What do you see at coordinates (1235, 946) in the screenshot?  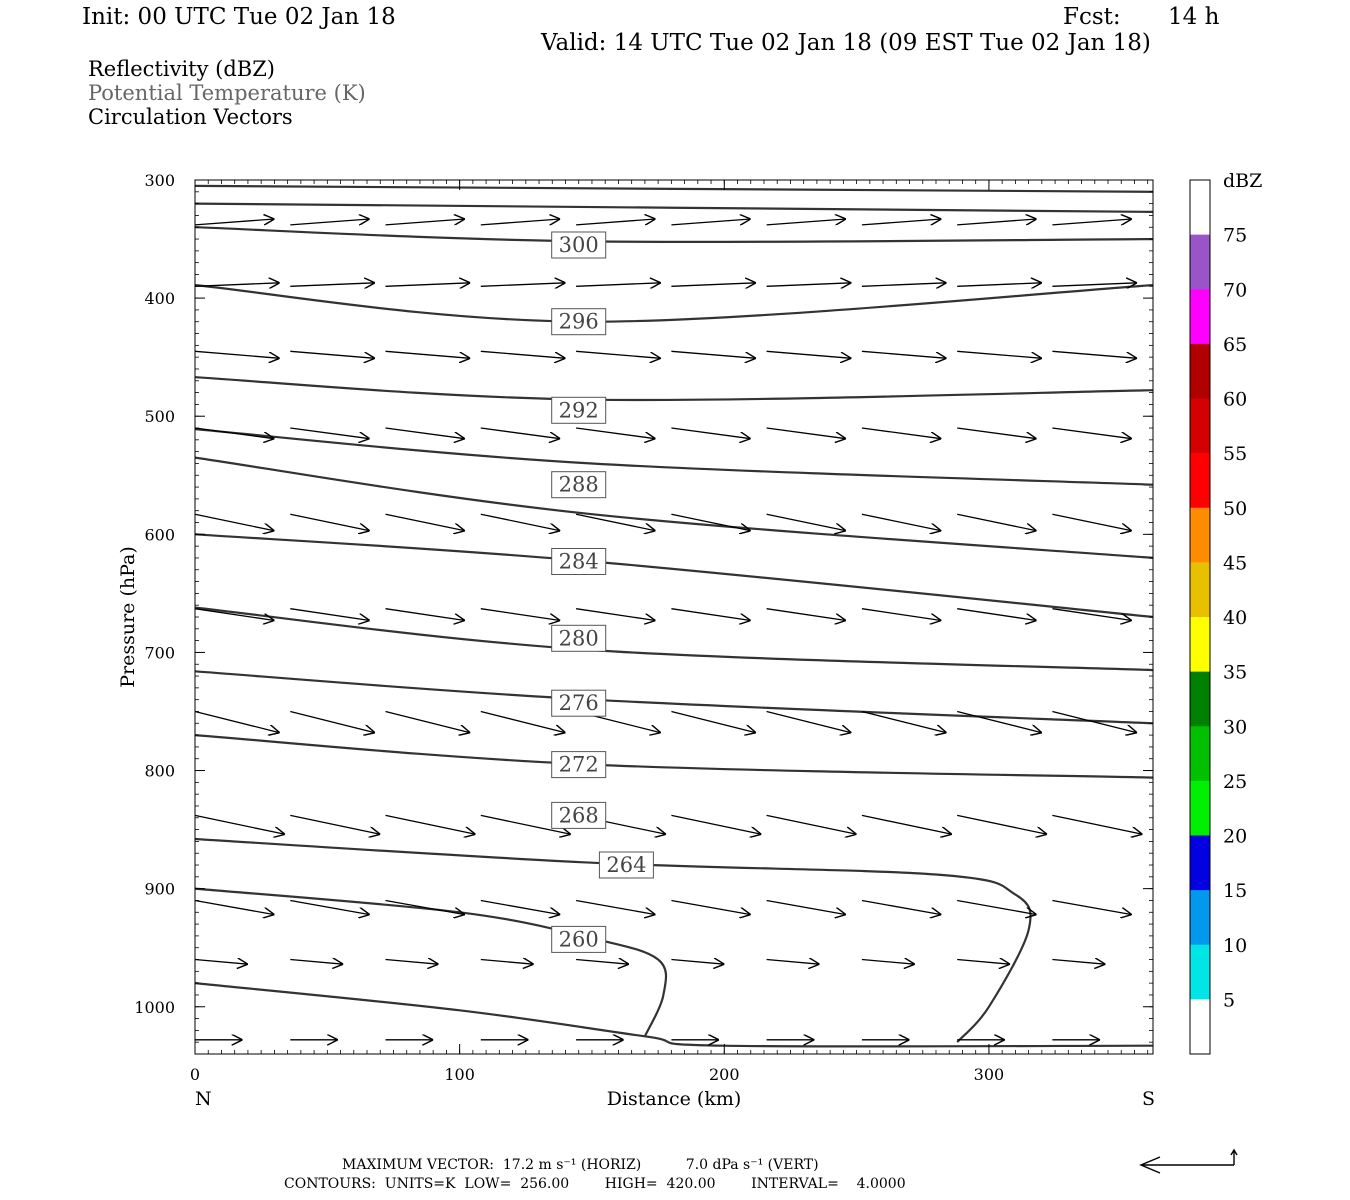 I see `colorbar-tick-label: 10` at bounding box center [1235, 946].